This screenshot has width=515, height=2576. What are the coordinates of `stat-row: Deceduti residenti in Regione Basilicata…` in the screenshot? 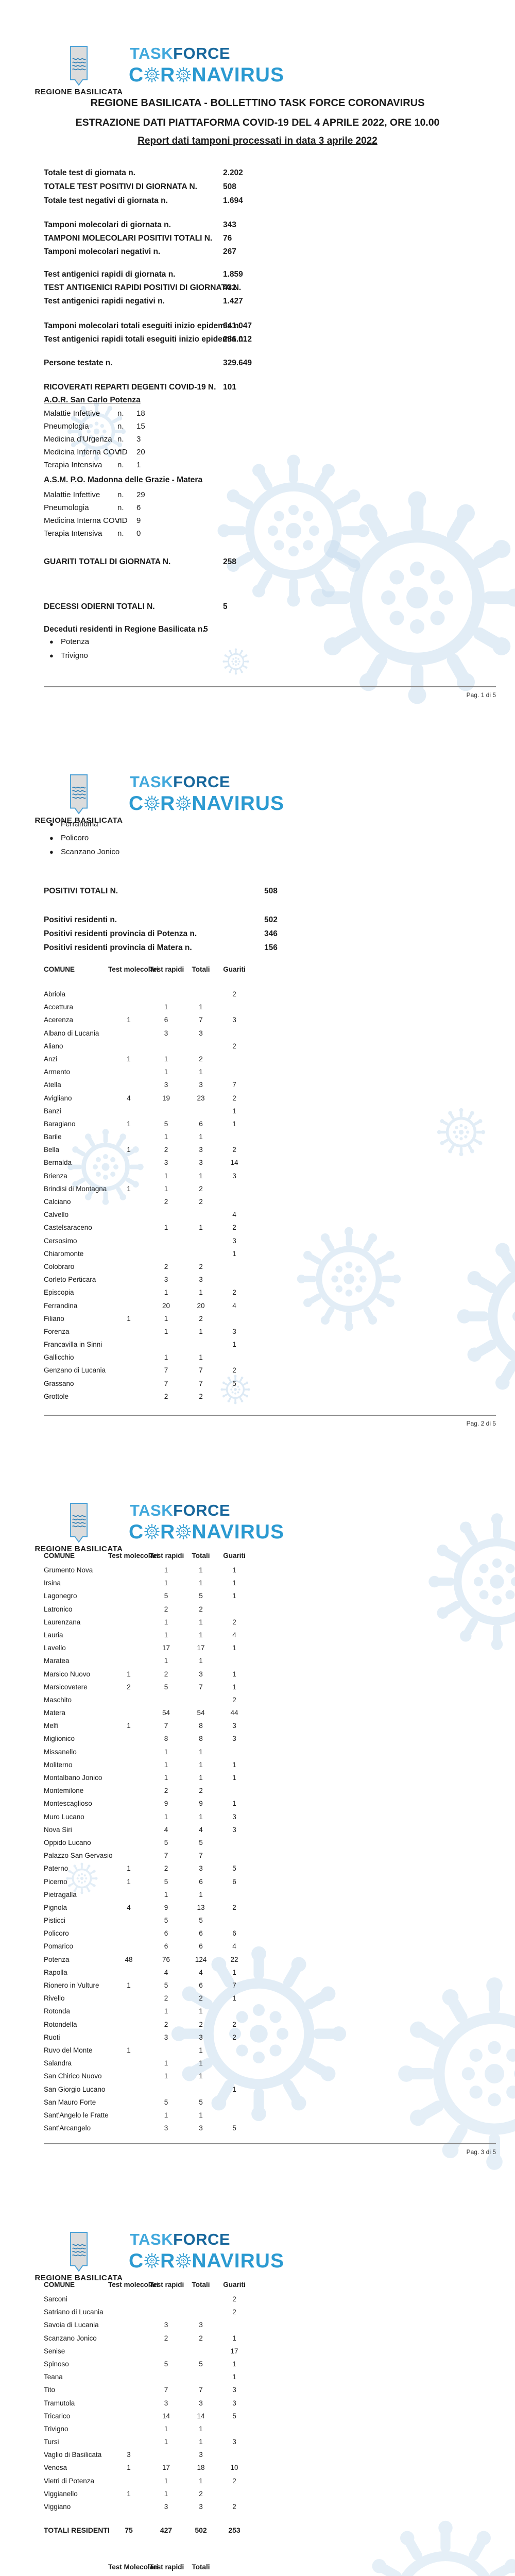 It's located at (257, 629).